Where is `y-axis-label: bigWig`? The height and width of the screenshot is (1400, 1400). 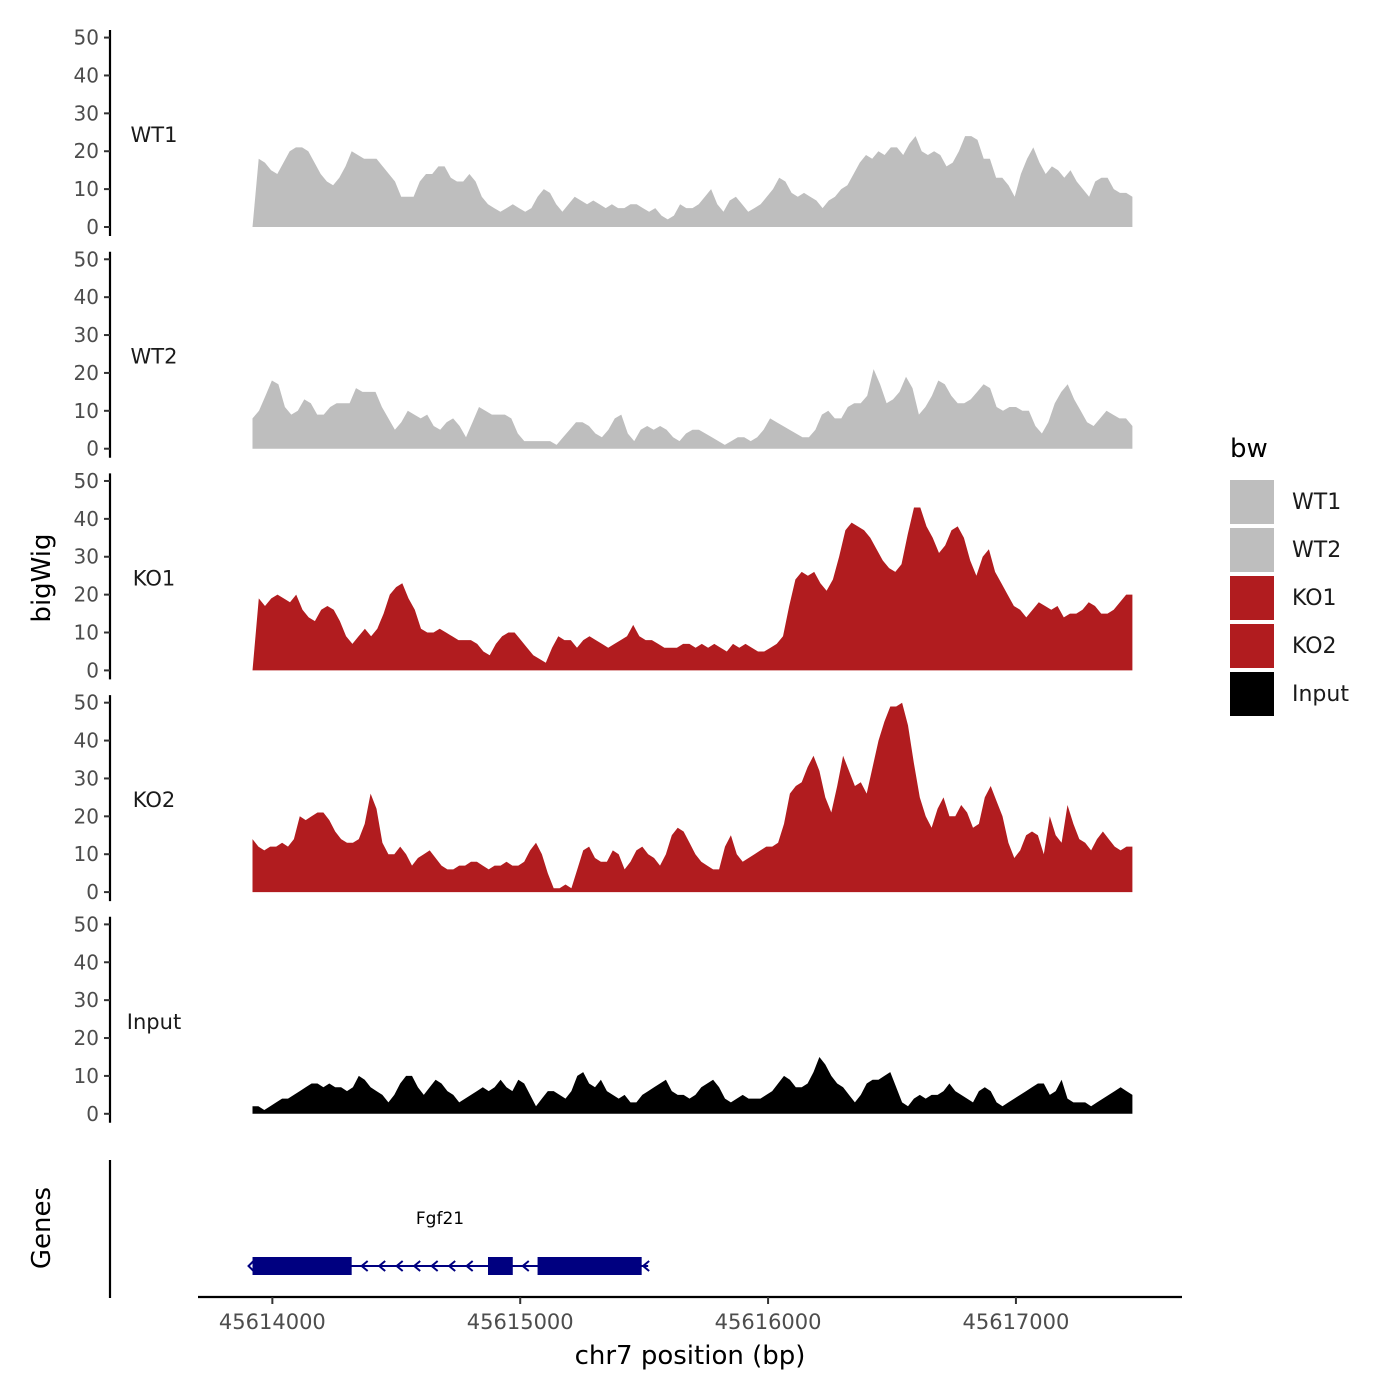 y-axis-label: bigWig is located at coordinates (42, 577).